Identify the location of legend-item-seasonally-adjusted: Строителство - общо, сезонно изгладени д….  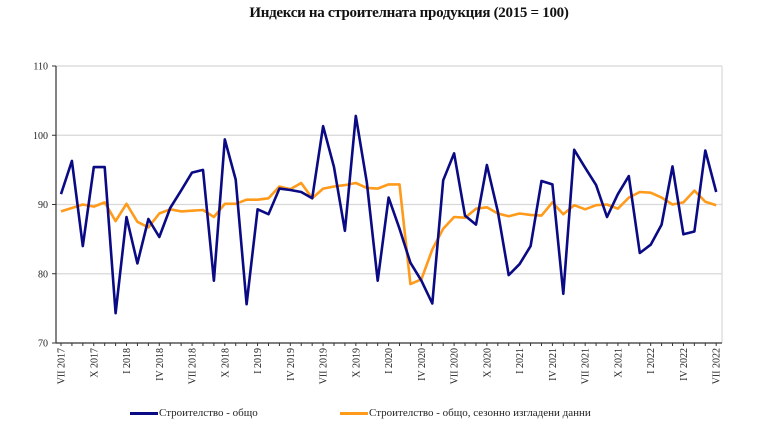
(465, 413).